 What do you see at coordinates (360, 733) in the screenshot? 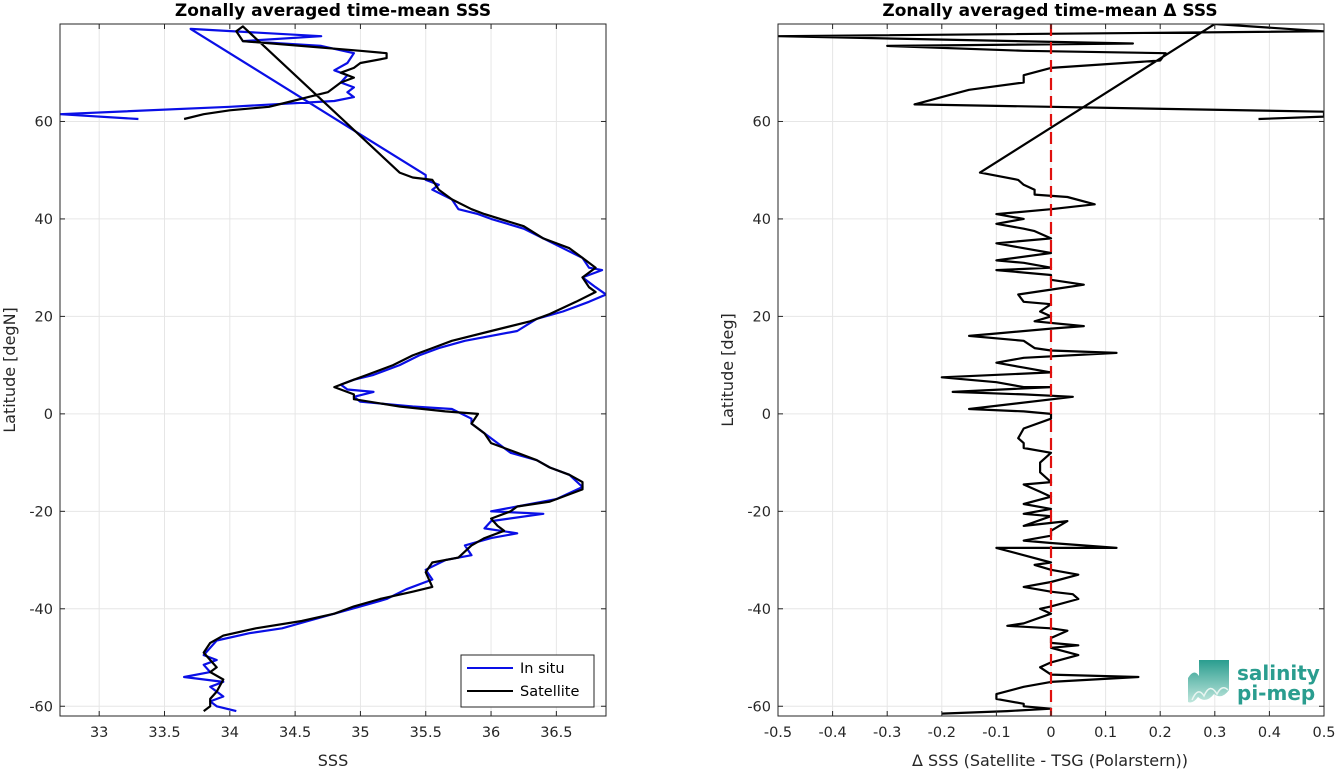
I see `x-tick-label: 35` at bounding box center [360, 733].